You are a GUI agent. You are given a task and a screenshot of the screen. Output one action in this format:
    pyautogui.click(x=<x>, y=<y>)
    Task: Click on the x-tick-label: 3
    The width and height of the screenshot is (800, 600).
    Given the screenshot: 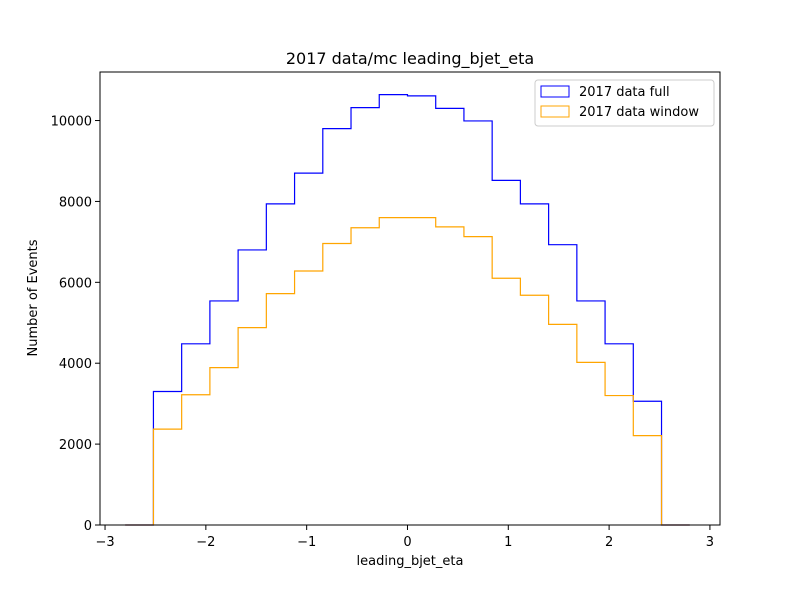 What is the action you would take?
    pyautogui.click(x=710, y=542)
    